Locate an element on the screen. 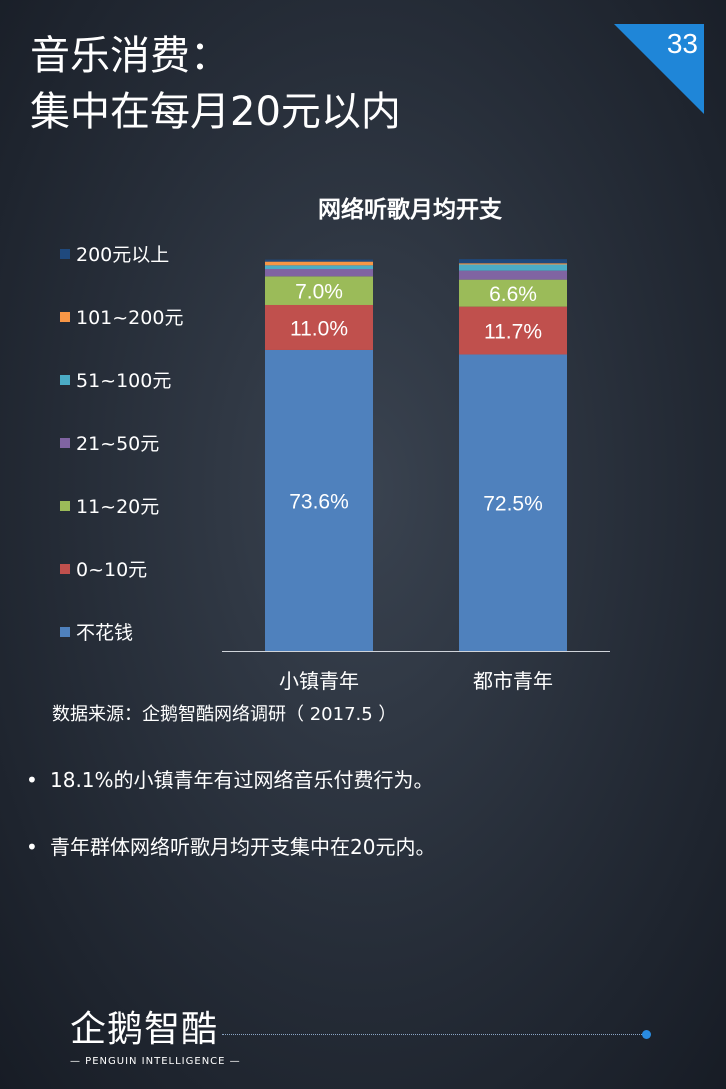  data-label: 72.5% is located at coordinates (513, 504).